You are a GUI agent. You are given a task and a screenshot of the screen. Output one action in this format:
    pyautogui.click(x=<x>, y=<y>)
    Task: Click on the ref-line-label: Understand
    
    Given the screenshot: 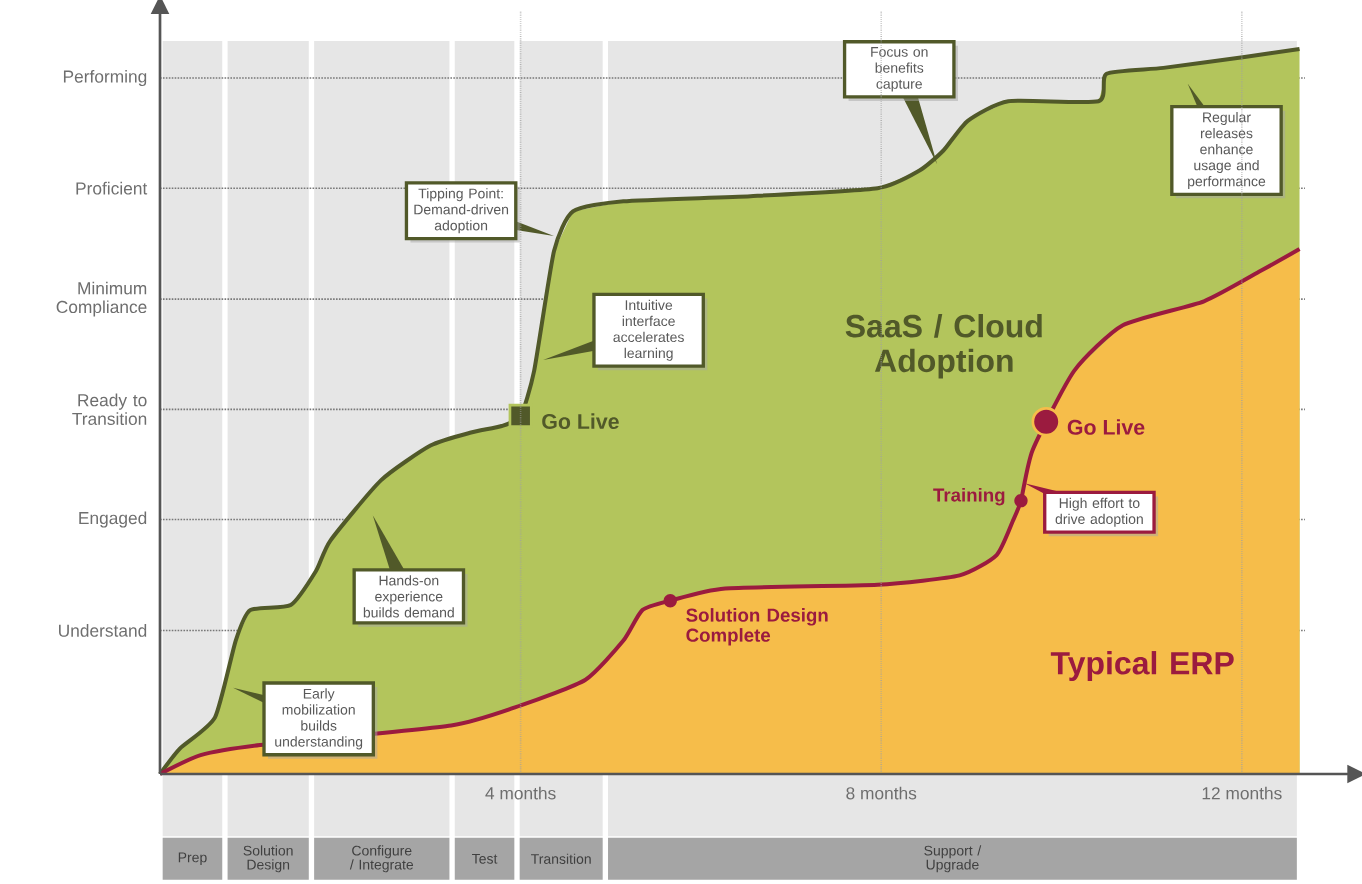 What is the action you would take?
    pyautogui.click(x=103, y=630)
    